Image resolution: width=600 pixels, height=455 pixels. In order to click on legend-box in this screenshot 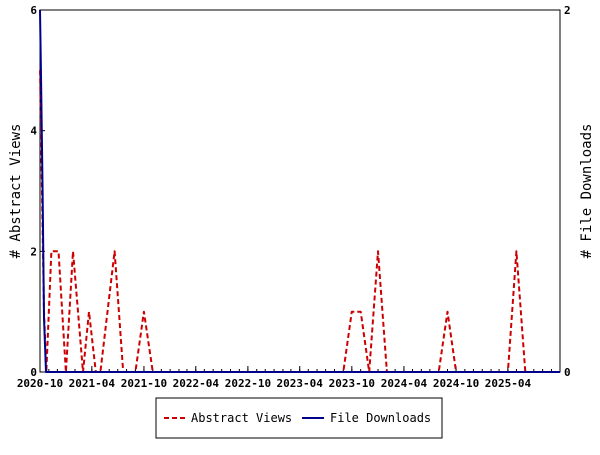, I will do `click(299, 418)`.